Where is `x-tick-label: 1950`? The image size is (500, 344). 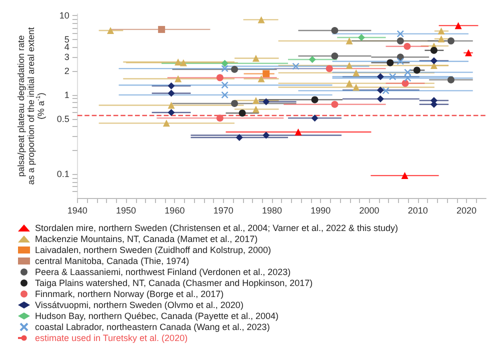
x-tick-label: 1950 is located at coordinates (126, 211).